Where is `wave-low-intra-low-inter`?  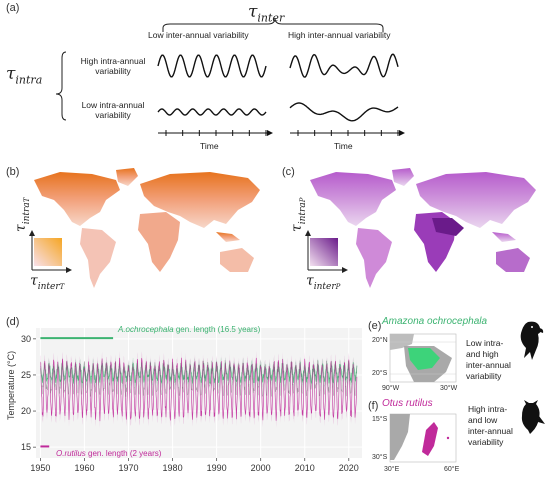
wave-low-intra-low-inter is located at coordinates (212, 112).